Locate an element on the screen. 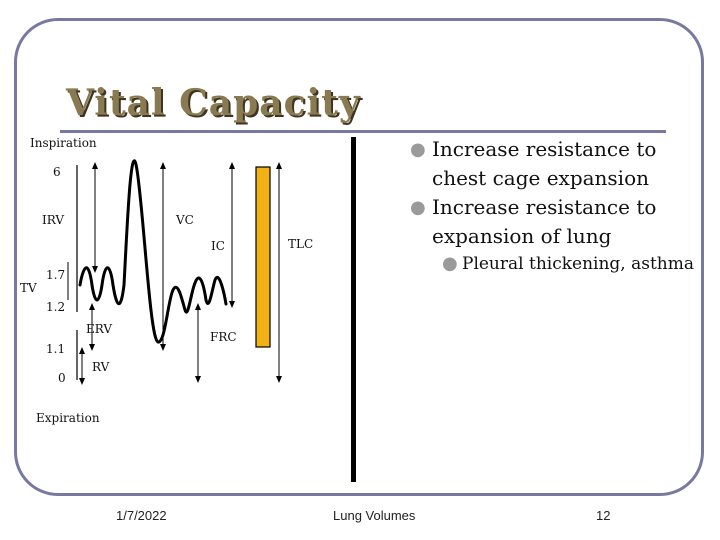 The image size is (720, 540). label-inspiration: Inspiration is located at coordinates (63, 143).